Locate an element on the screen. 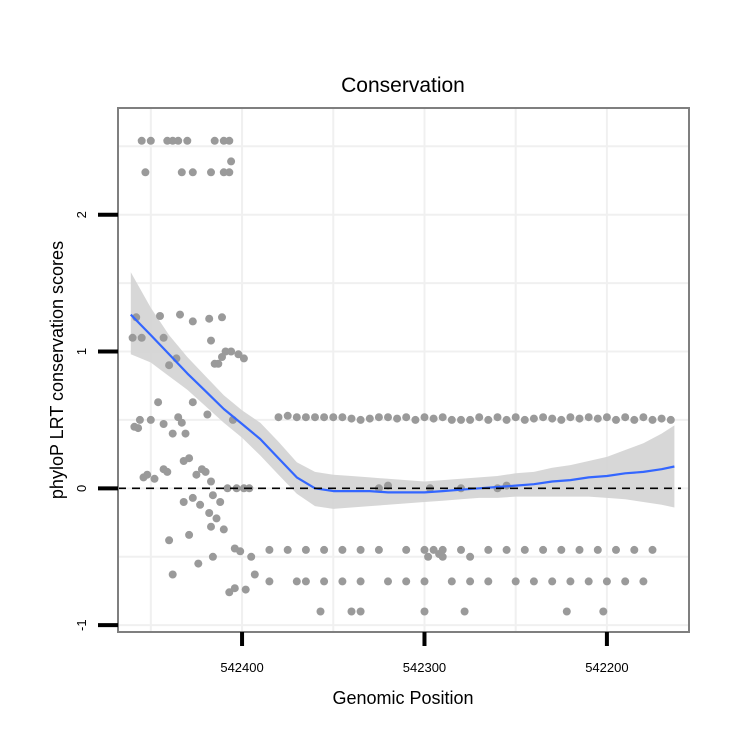 The height and width of the screenshot is (755, 750). x-tick-label: 542200 is located at coordinates (606, 667).